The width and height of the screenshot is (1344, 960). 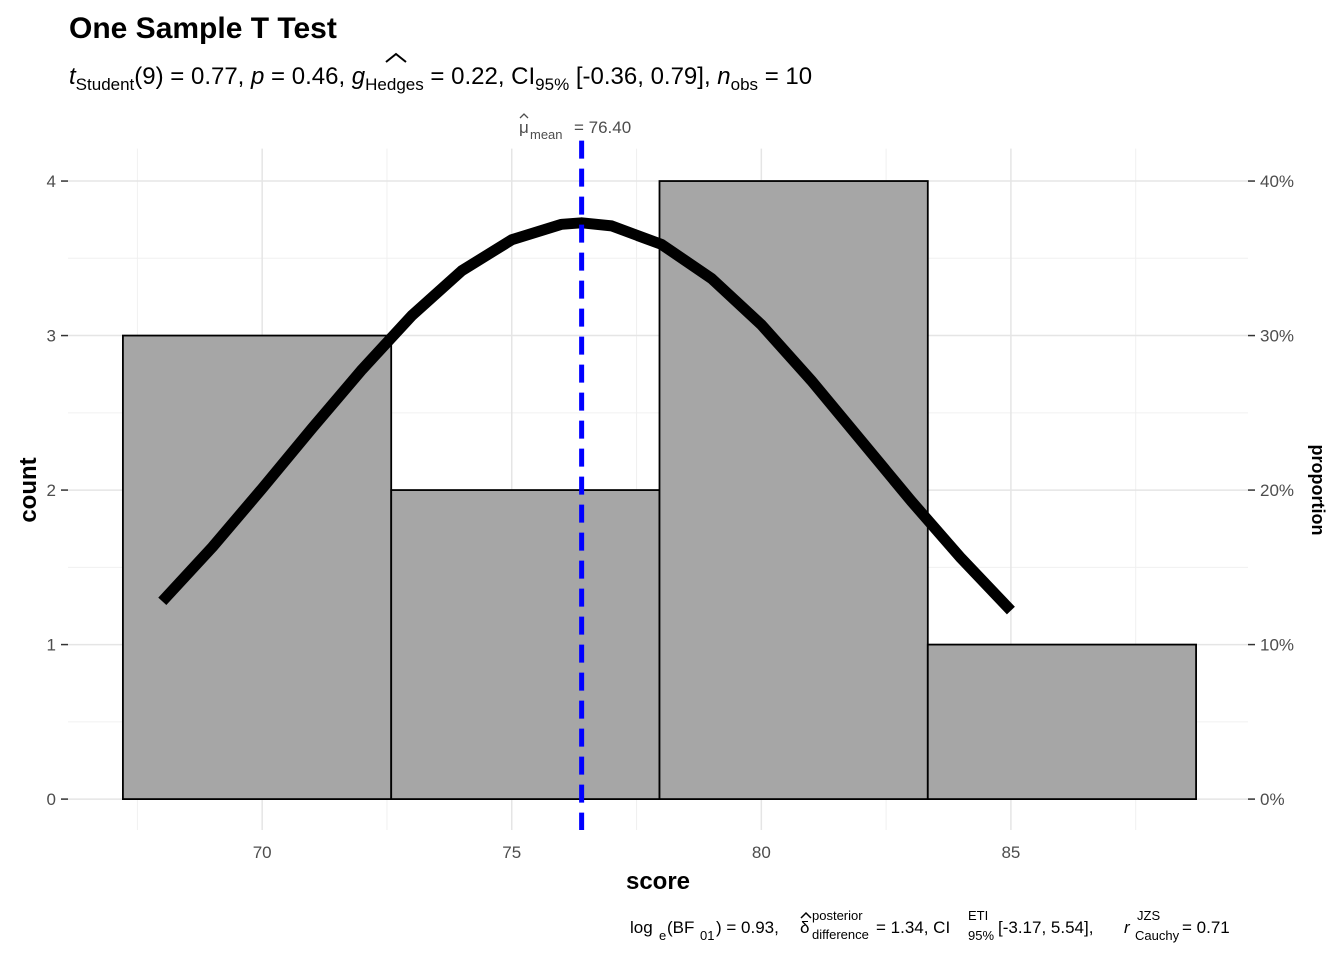 I want to click on caption-part: ETI, so click(x=978, y=915).